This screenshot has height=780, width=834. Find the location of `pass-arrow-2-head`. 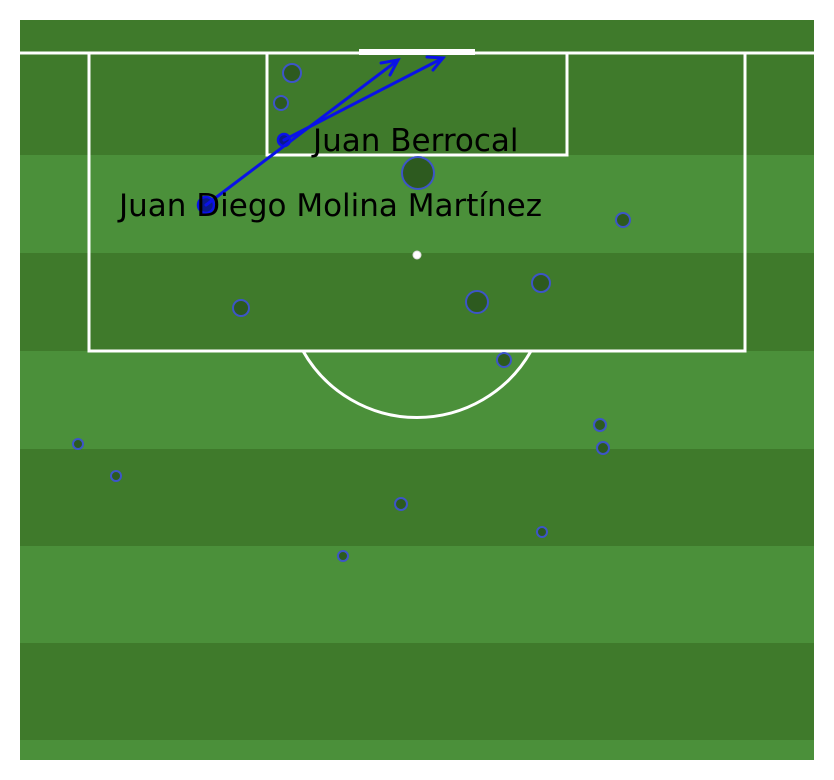

pass-arrow-2-head is located at coordinates (436, 63).